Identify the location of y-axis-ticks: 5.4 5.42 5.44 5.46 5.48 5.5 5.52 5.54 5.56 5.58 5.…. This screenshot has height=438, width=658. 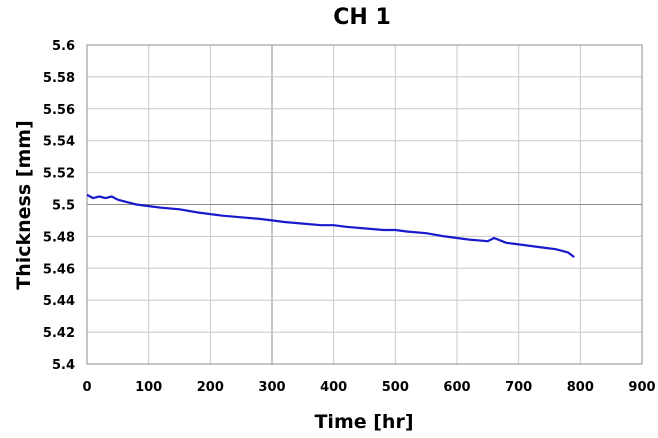
(59, 206).